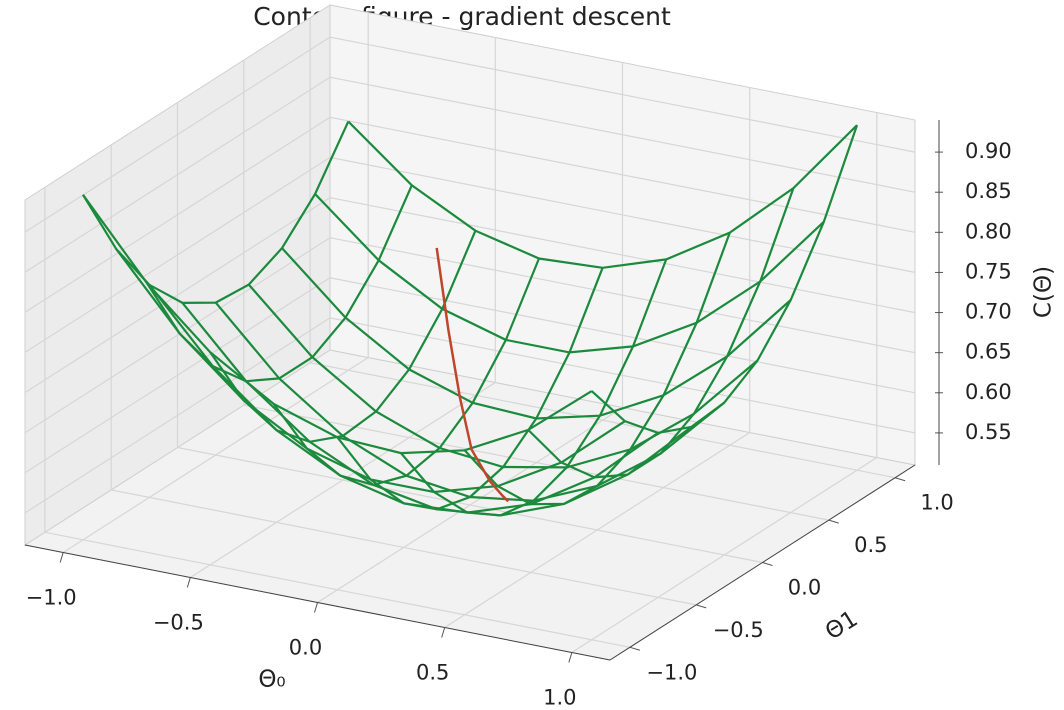  What do you see at coordinates (1044, 292) in the screenshot?
I see `z-axis-label: C(Θ)` at bounding box center [1044, 292].